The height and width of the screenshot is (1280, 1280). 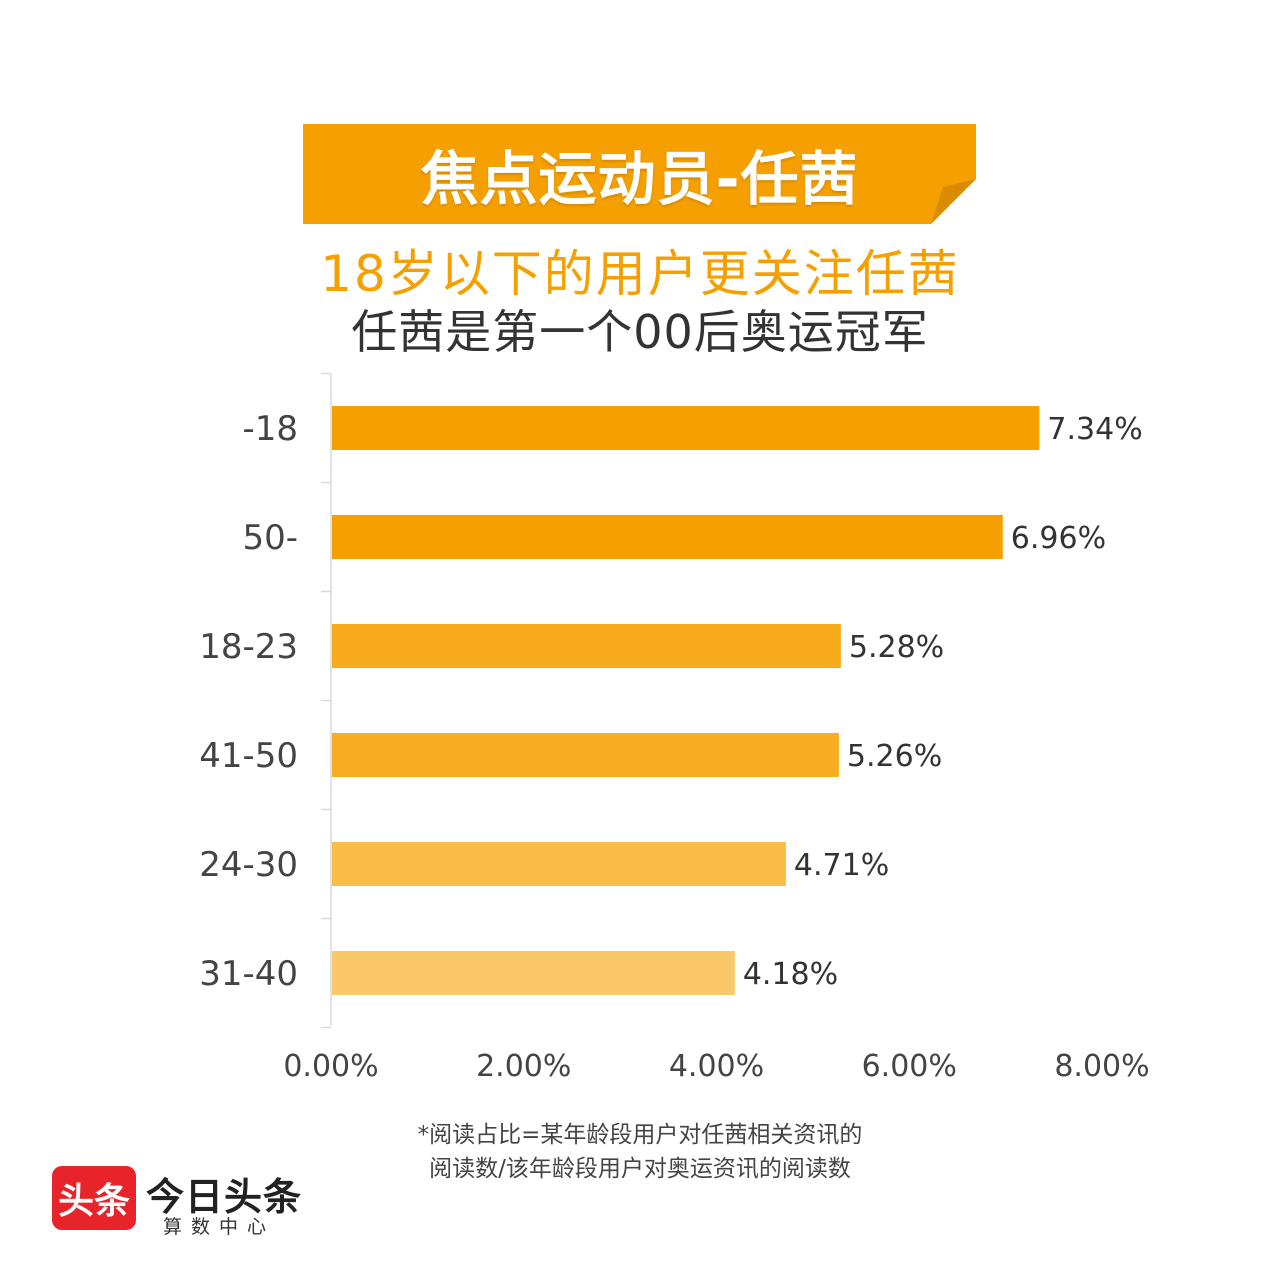 I want to click on data-label: 5.28%, so click(x=896, y=647).